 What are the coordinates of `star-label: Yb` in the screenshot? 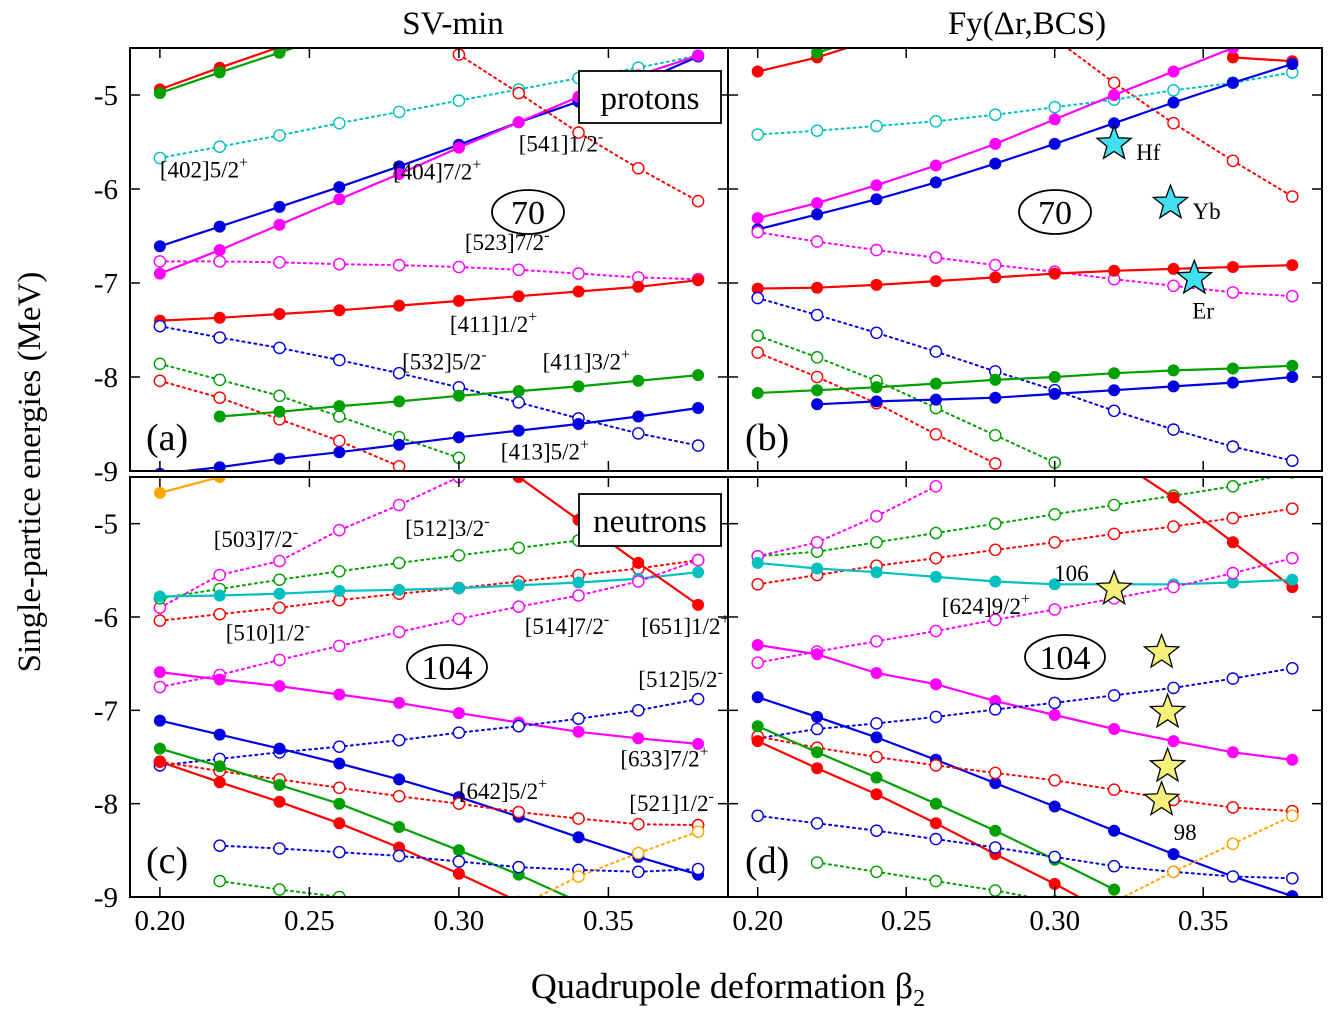 It's located at (1207, 211).